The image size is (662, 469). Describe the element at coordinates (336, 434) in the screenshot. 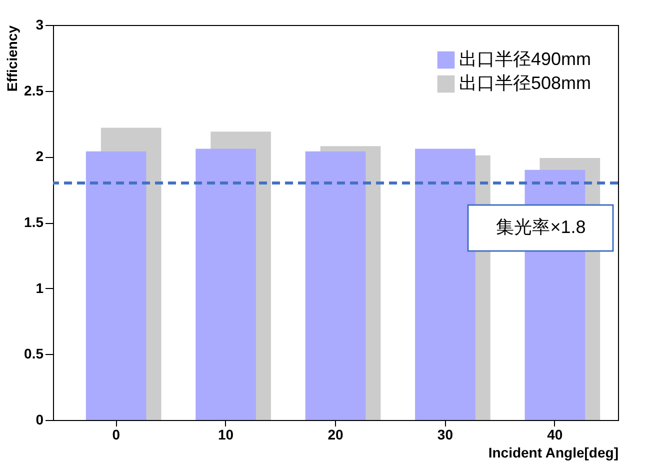

I see `x-tick-label: 20` at that location.